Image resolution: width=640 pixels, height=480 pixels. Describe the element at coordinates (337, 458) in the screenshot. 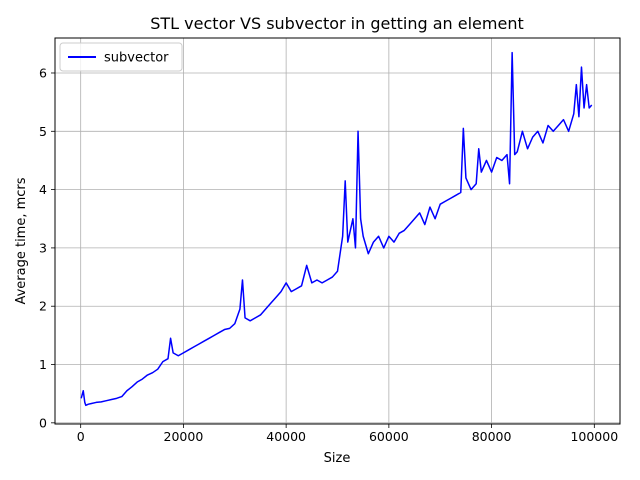

I see `x-axis-label: Size` at that location.